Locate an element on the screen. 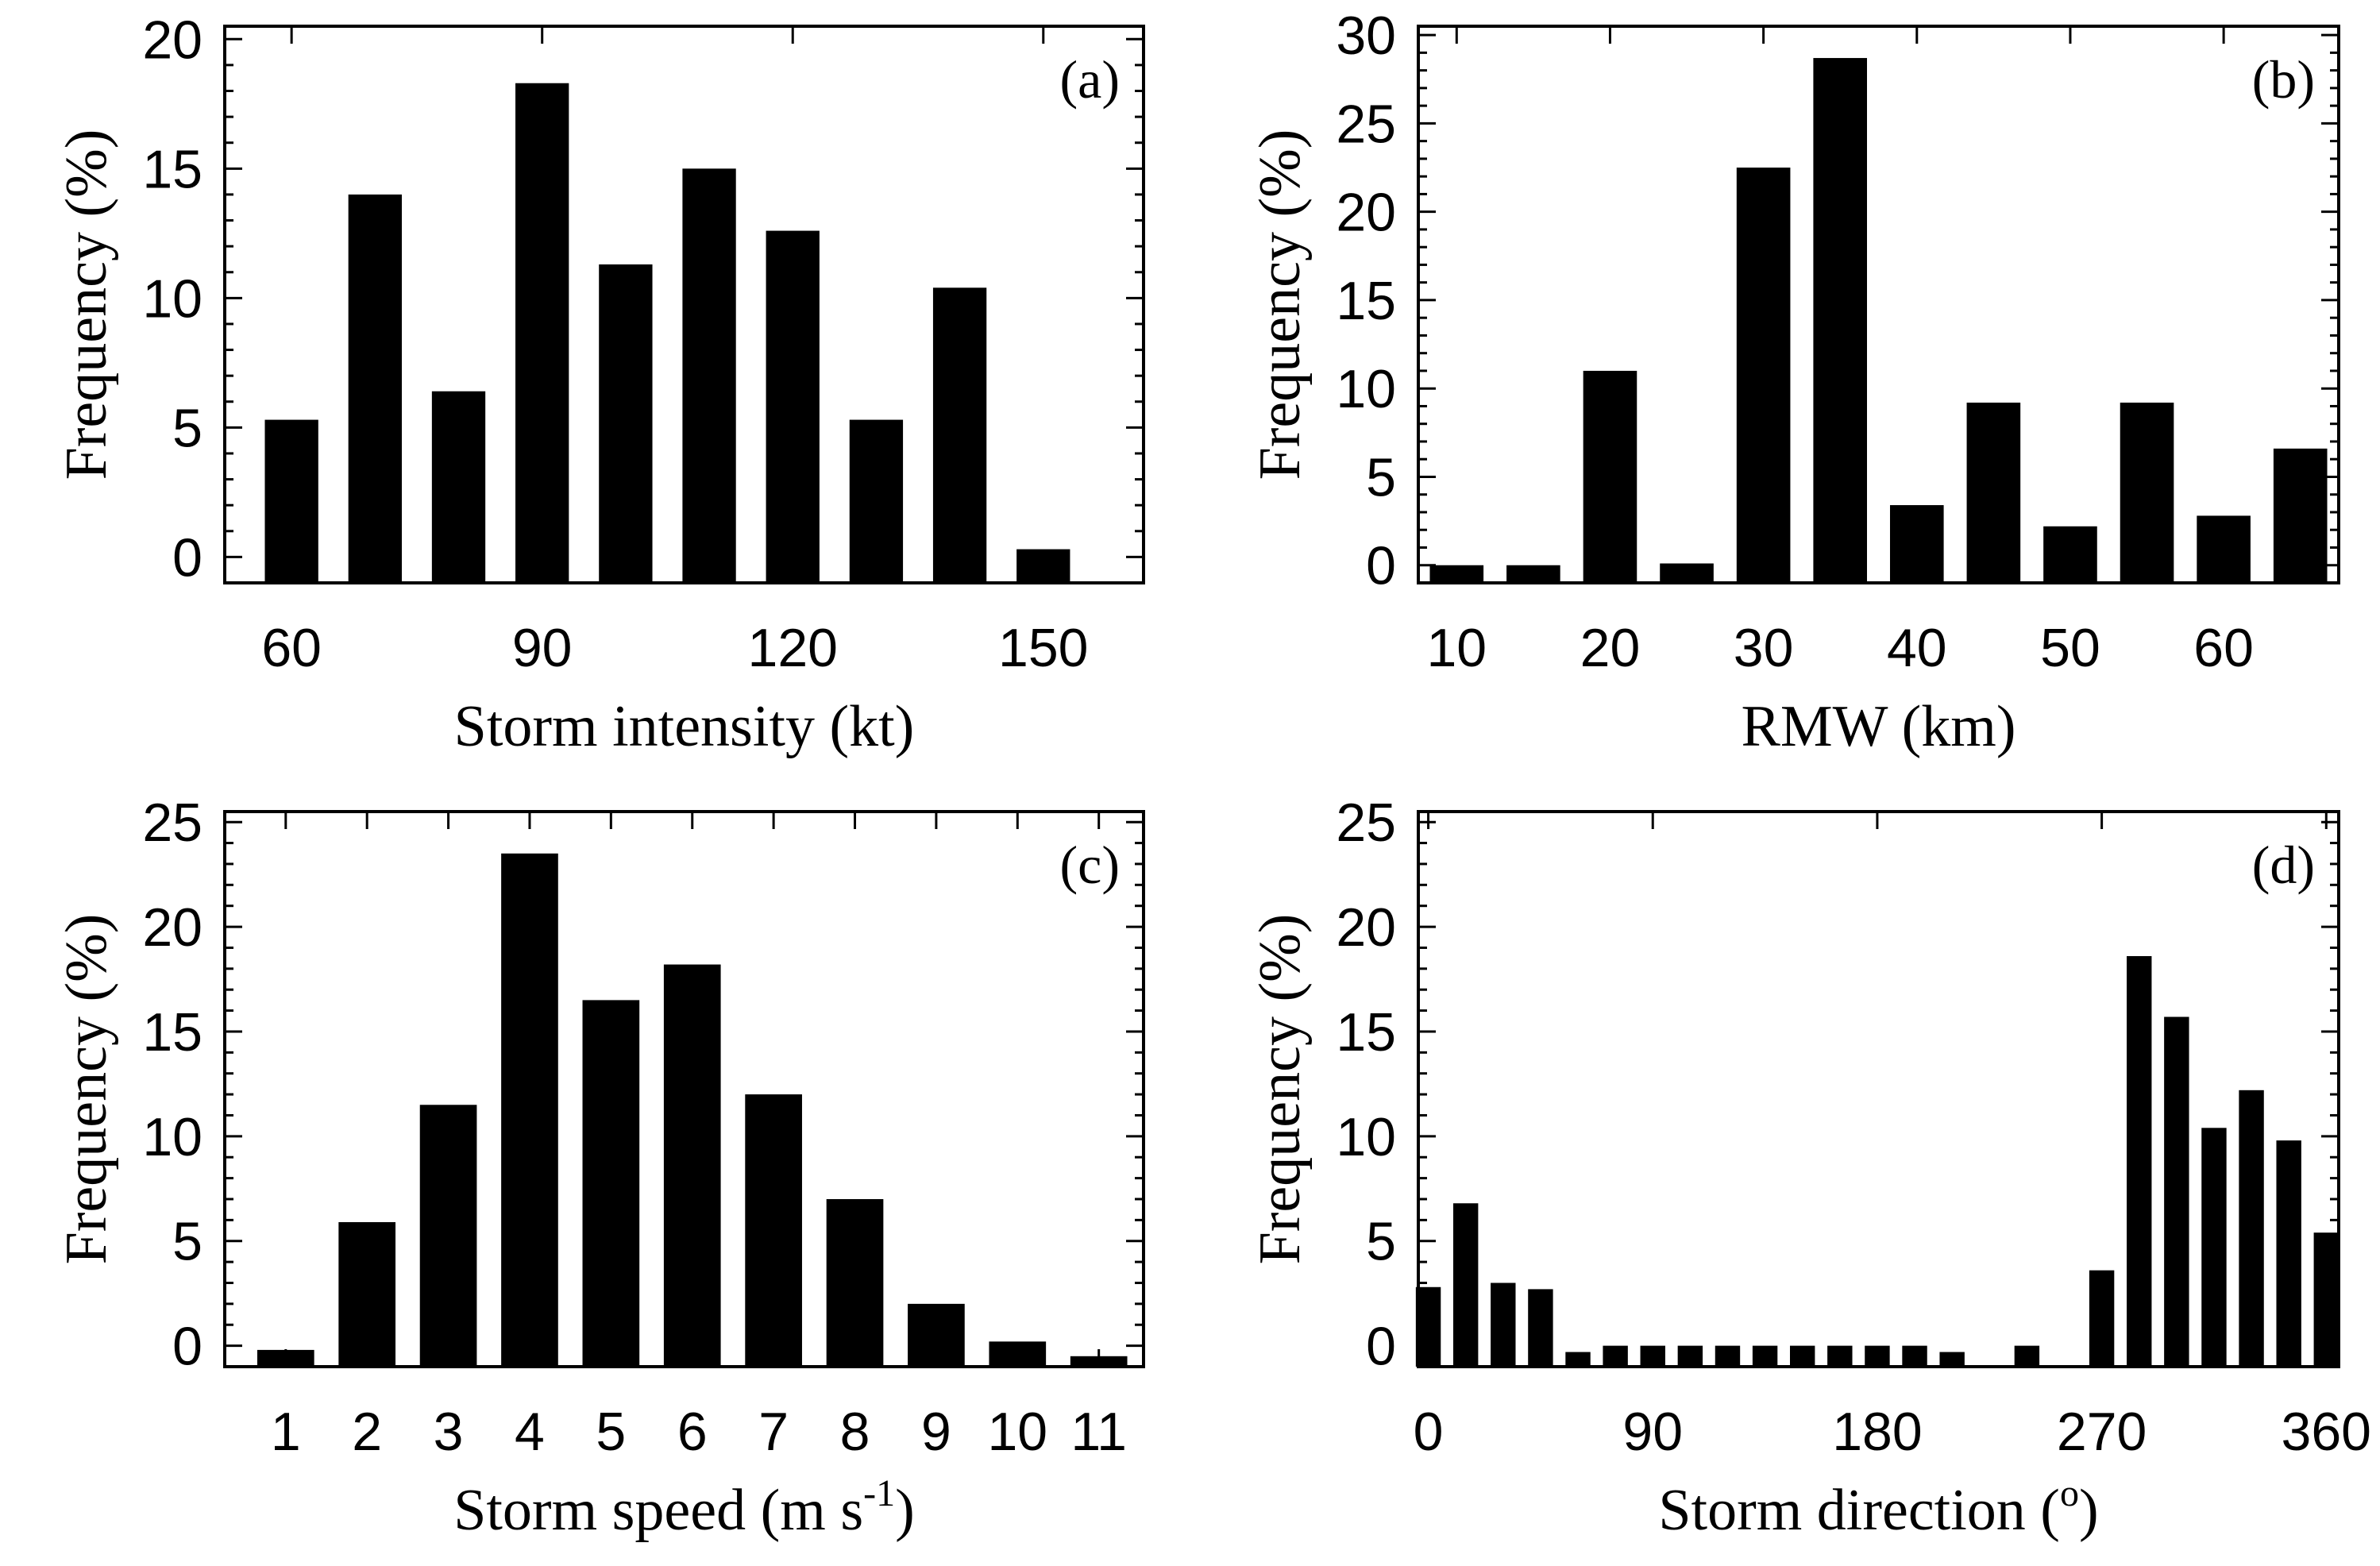  x-tick-label: 120 is located at coordinates (793, 648).